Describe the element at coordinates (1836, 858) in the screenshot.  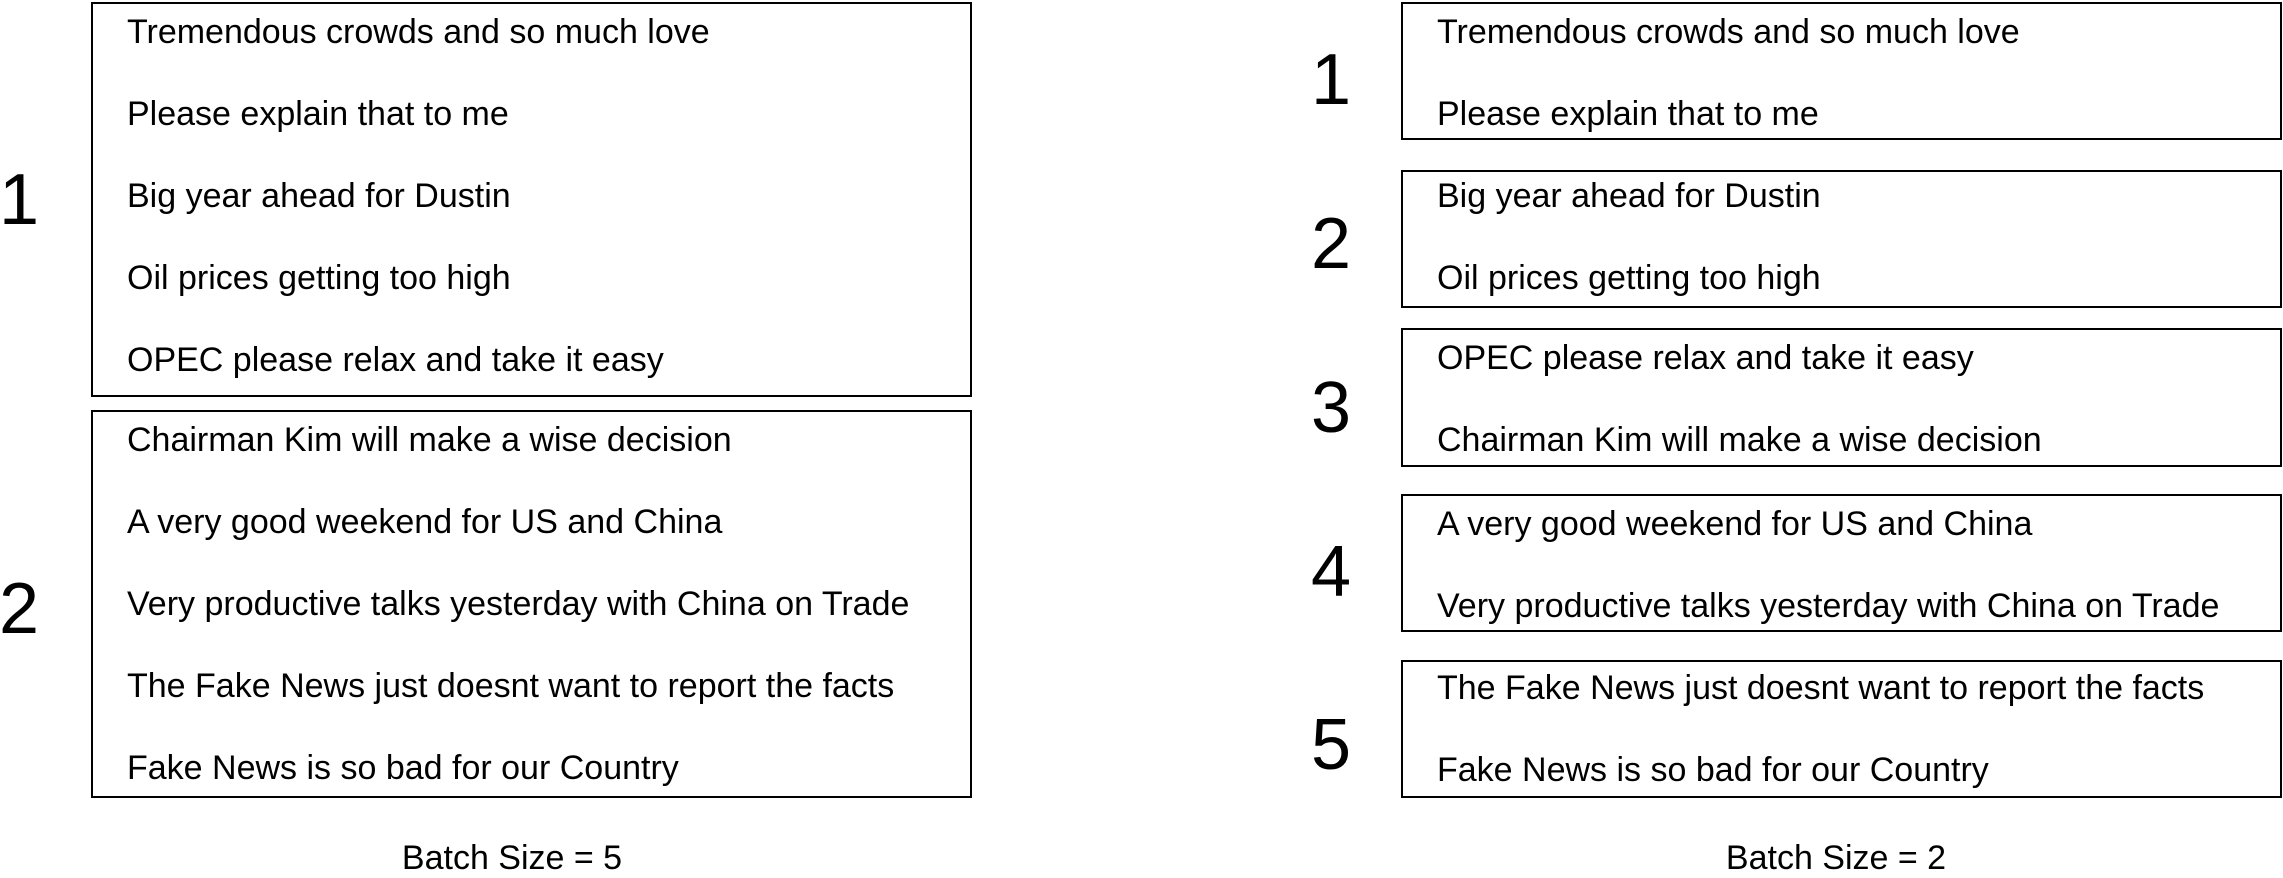
I see `batch-size-caption: Batch Size = 2` at that location.